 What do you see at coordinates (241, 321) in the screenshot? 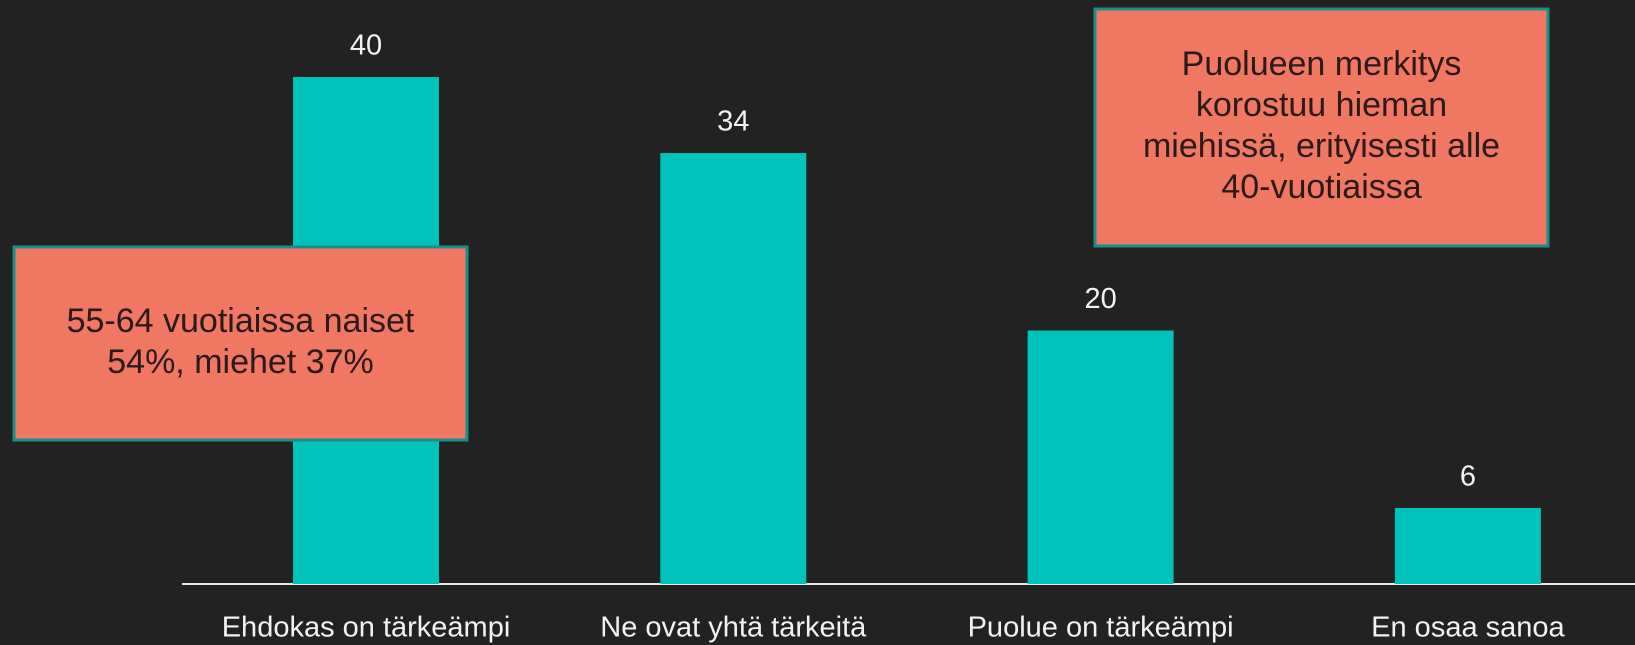
I see `annotation-text: 55-64 vuotiaissa naiset` at bounding box center [241, 321].